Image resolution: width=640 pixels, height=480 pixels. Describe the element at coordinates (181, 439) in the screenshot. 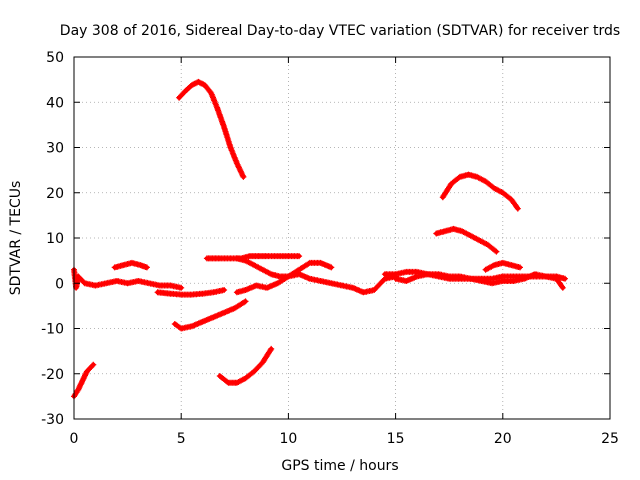

I see `x-tick-label: 5` at that location.